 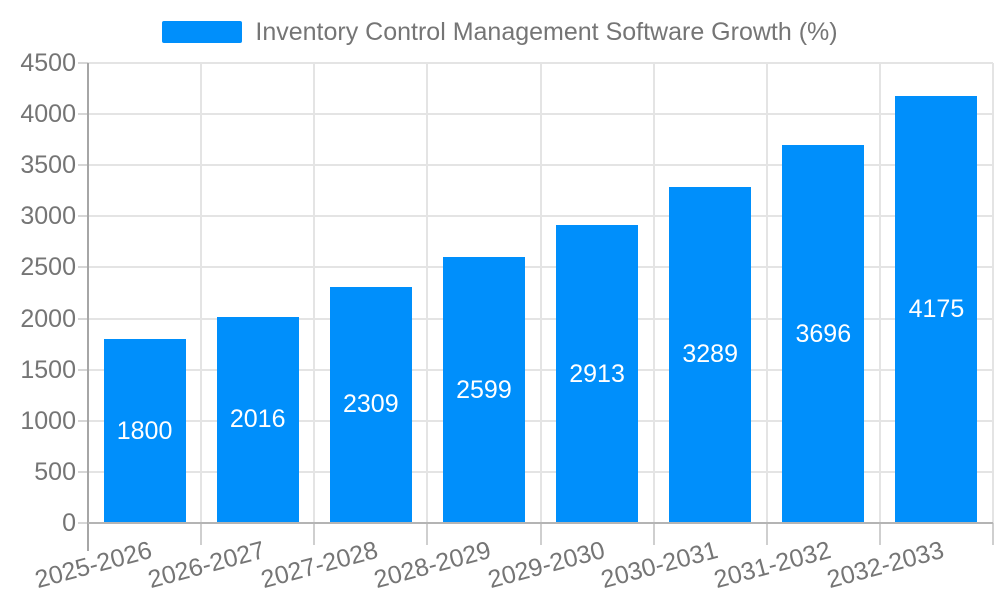 I want to click on bar: 2599, so click(x=483, y=390).